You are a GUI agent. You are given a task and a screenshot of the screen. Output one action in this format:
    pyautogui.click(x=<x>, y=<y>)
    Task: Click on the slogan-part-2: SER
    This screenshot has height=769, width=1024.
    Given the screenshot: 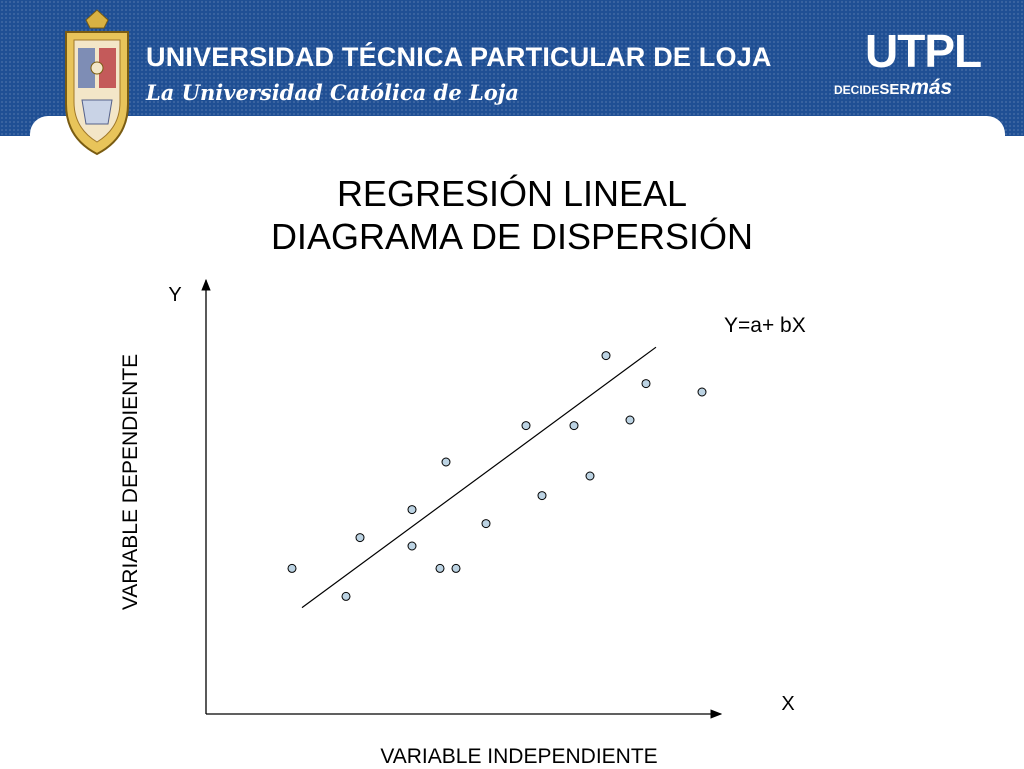 What is the action you would take?
    pyautogui.click(x=895, y=89)
    